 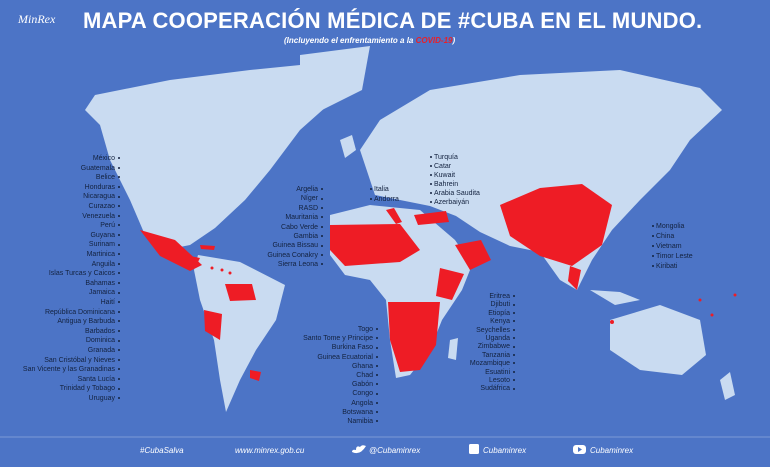 I want to click on country-label: Esuatini, so click(x=500, y=373).